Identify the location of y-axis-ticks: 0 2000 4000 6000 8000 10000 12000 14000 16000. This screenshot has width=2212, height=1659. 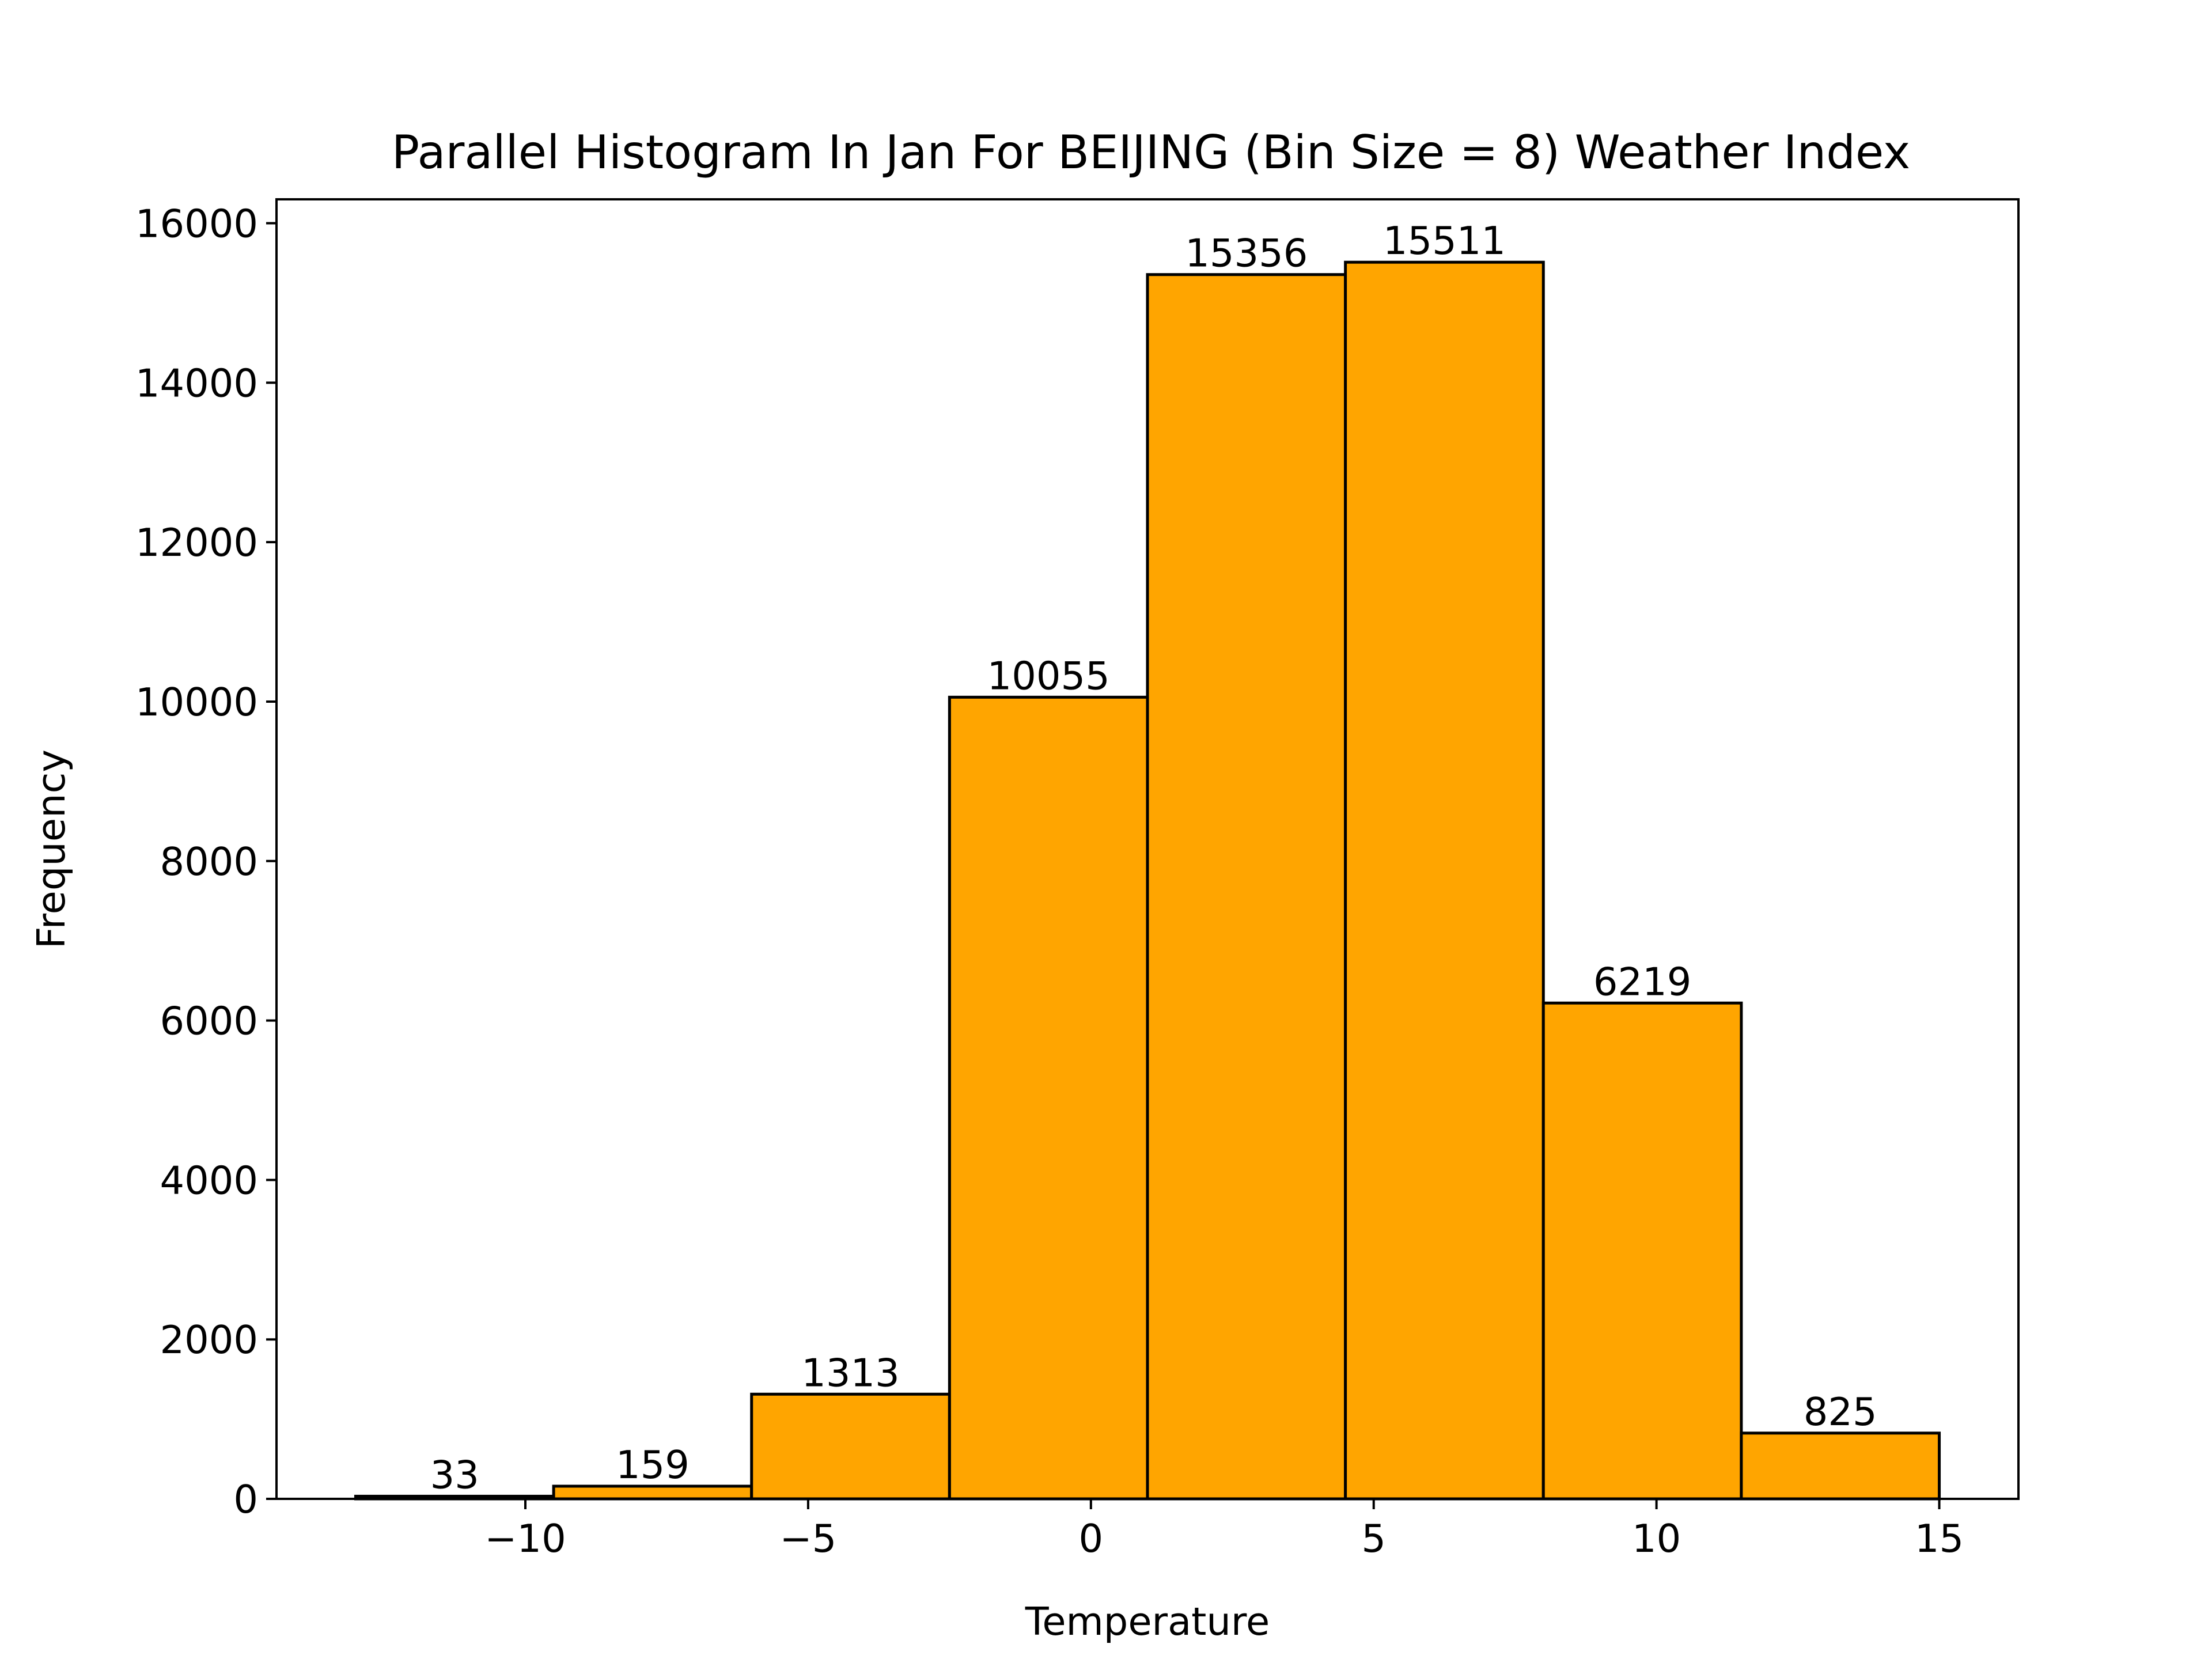
(205, 862).